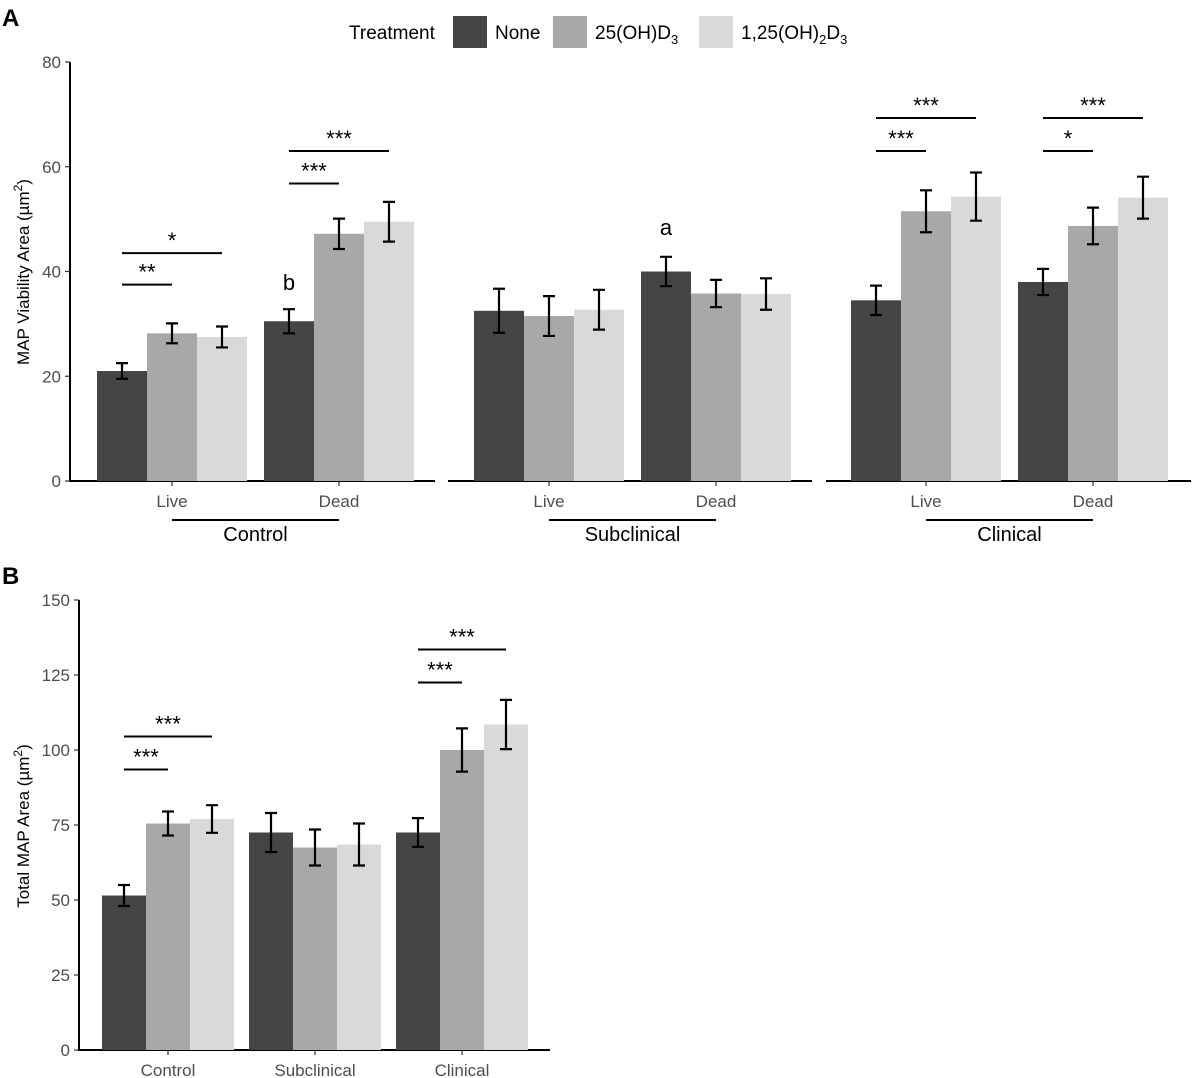 The image size is (1193, 1078). Describe the element at coordinates (23, 182) in the screenshot. I see `panel-a-ylabel-end: )` at that location.